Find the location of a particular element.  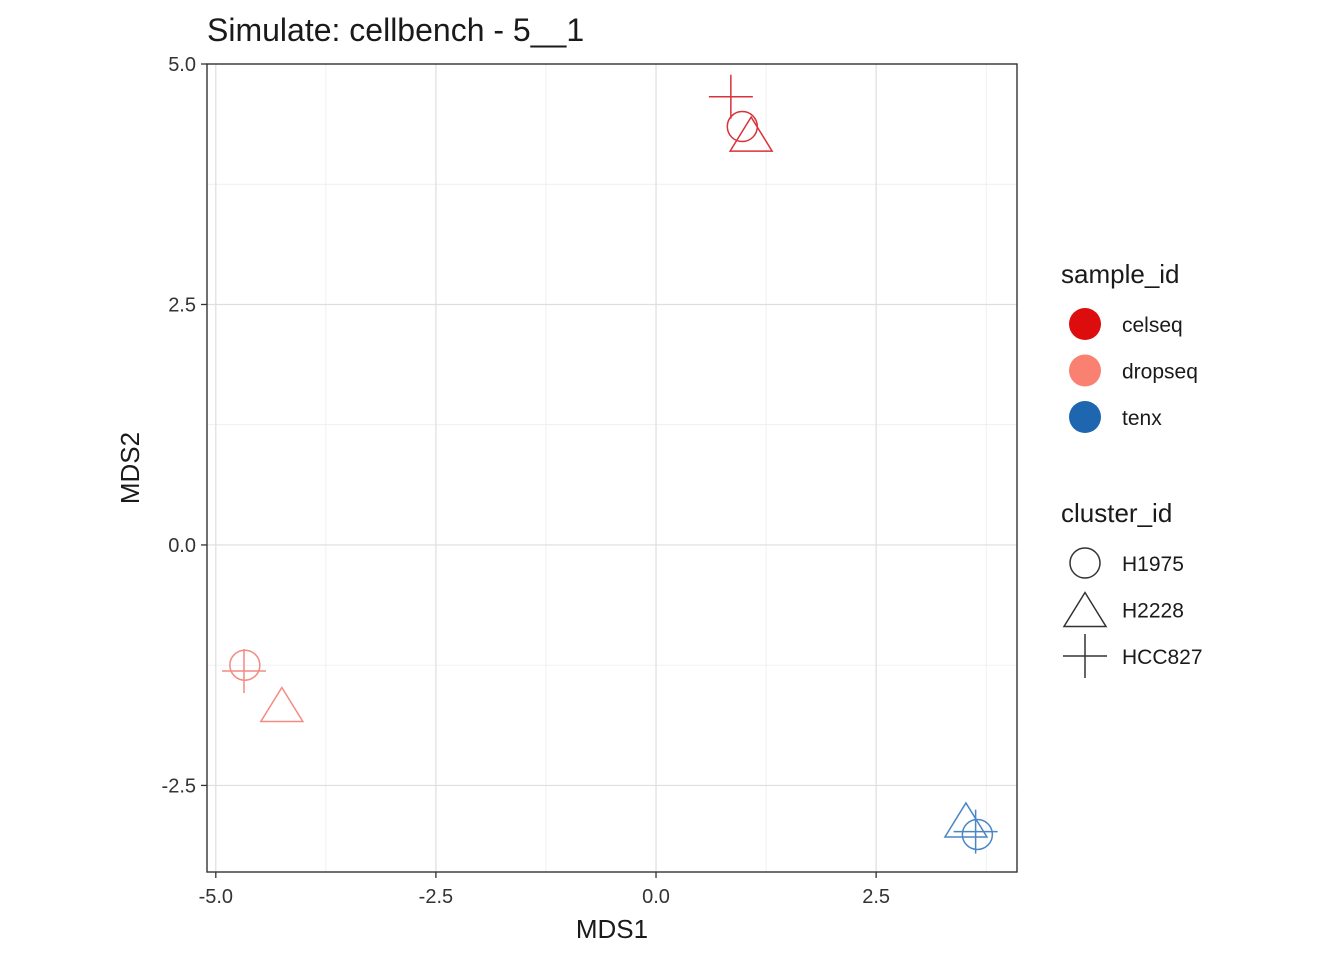

y-axis-title: MDS2 is located at coordinates (130, 468).